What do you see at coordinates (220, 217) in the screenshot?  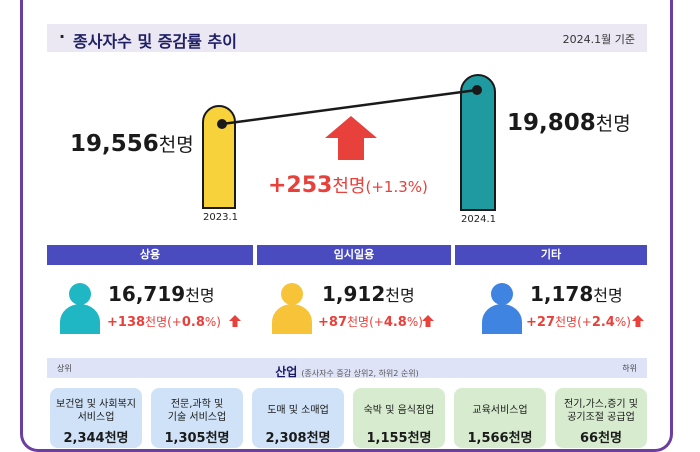 I see `year-label-2023: 2023.1` at bounding box center [220, 217].